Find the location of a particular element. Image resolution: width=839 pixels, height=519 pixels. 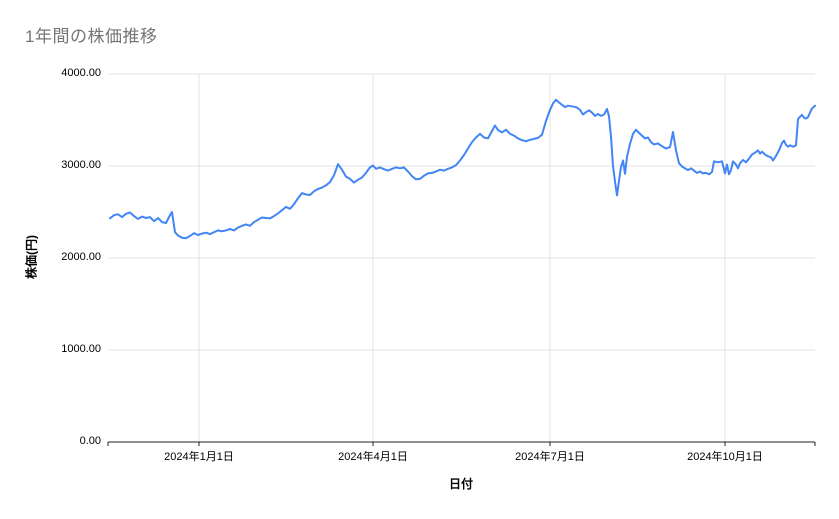

y-tick-label: 0.00 is located at coordinates (90, 441).